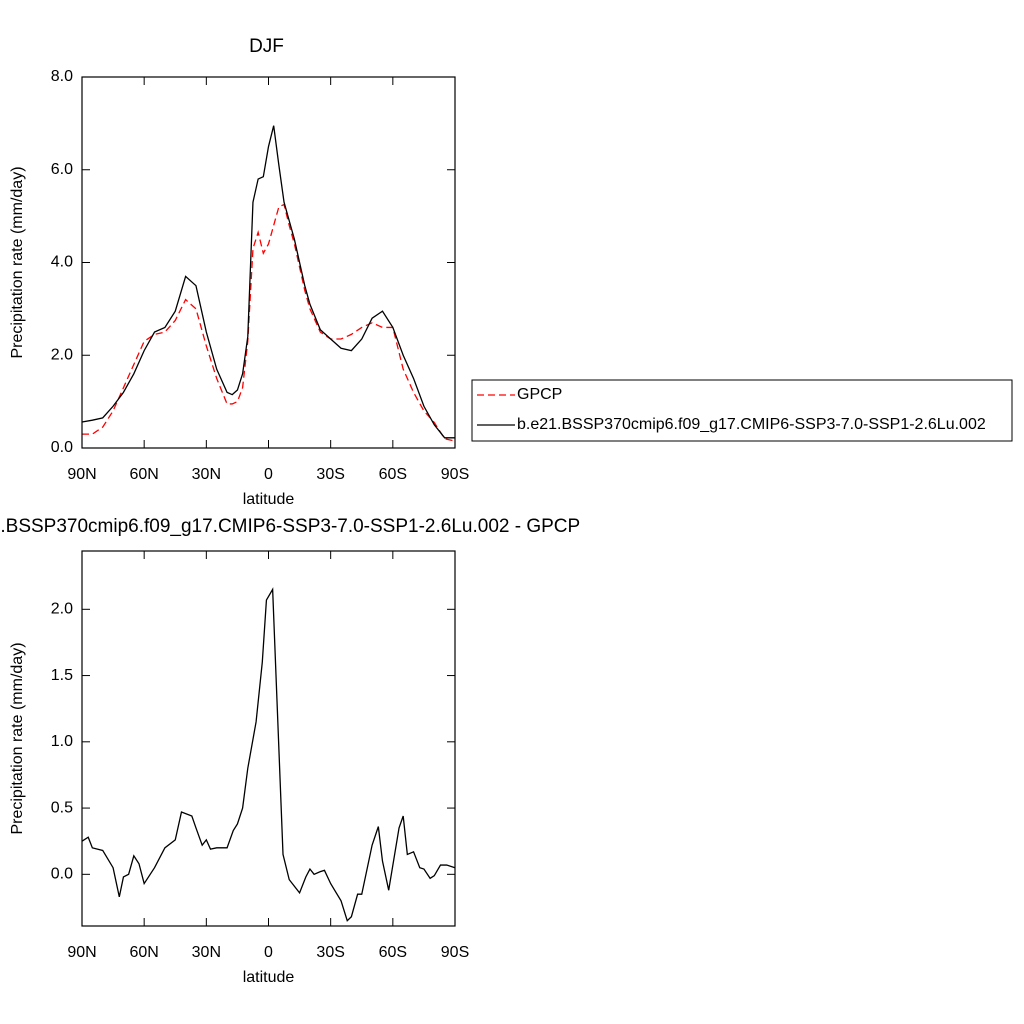 This screenshot has height=1024, width=1024. Describe the element at coordinates (62, 675) in the screenshot. I see `y-tick-label: 1.5` at that location.